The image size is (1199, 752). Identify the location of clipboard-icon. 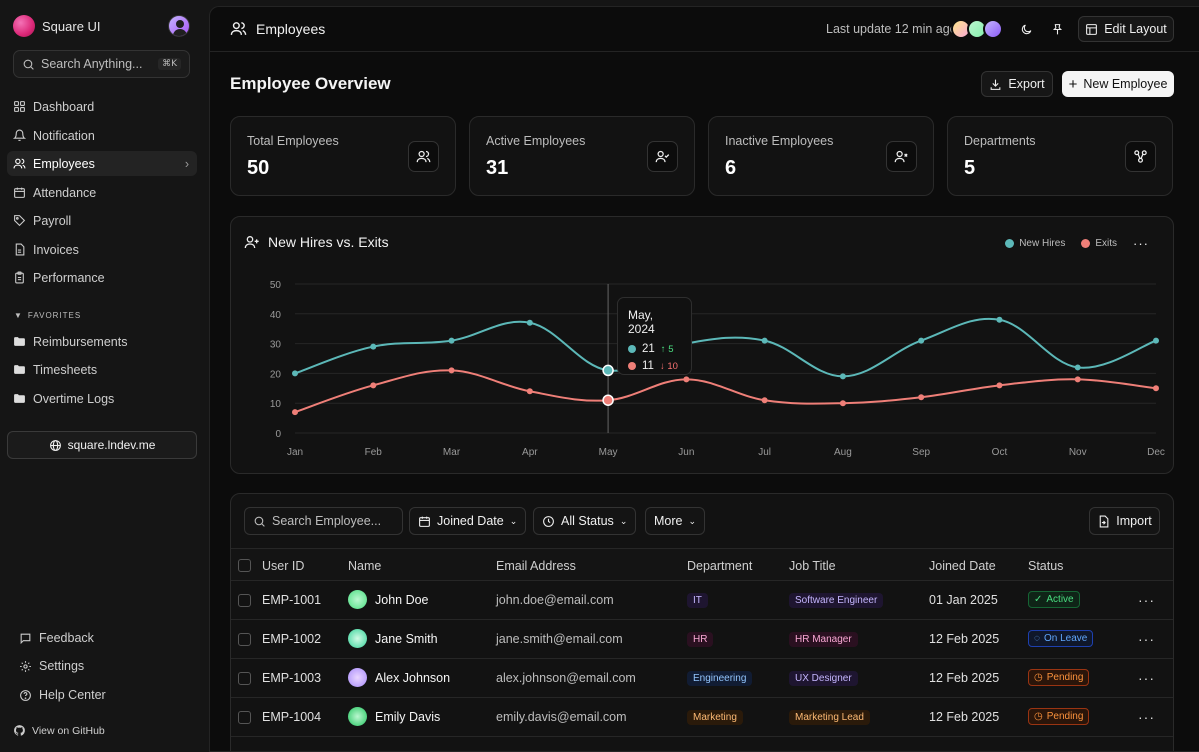
(19, 277).